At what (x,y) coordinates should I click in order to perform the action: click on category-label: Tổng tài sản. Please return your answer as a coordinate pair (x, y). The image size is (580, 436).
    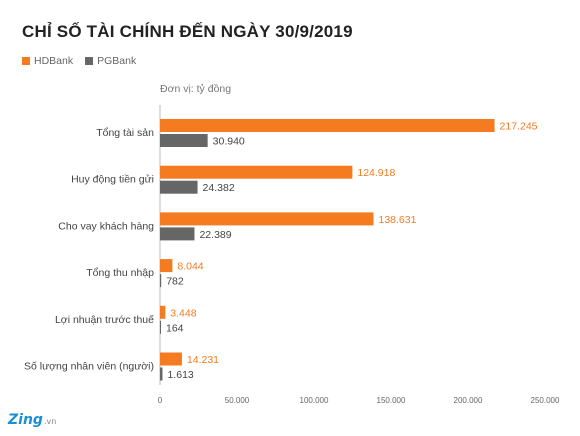
    Looking at the image, I should click on (125, 133).